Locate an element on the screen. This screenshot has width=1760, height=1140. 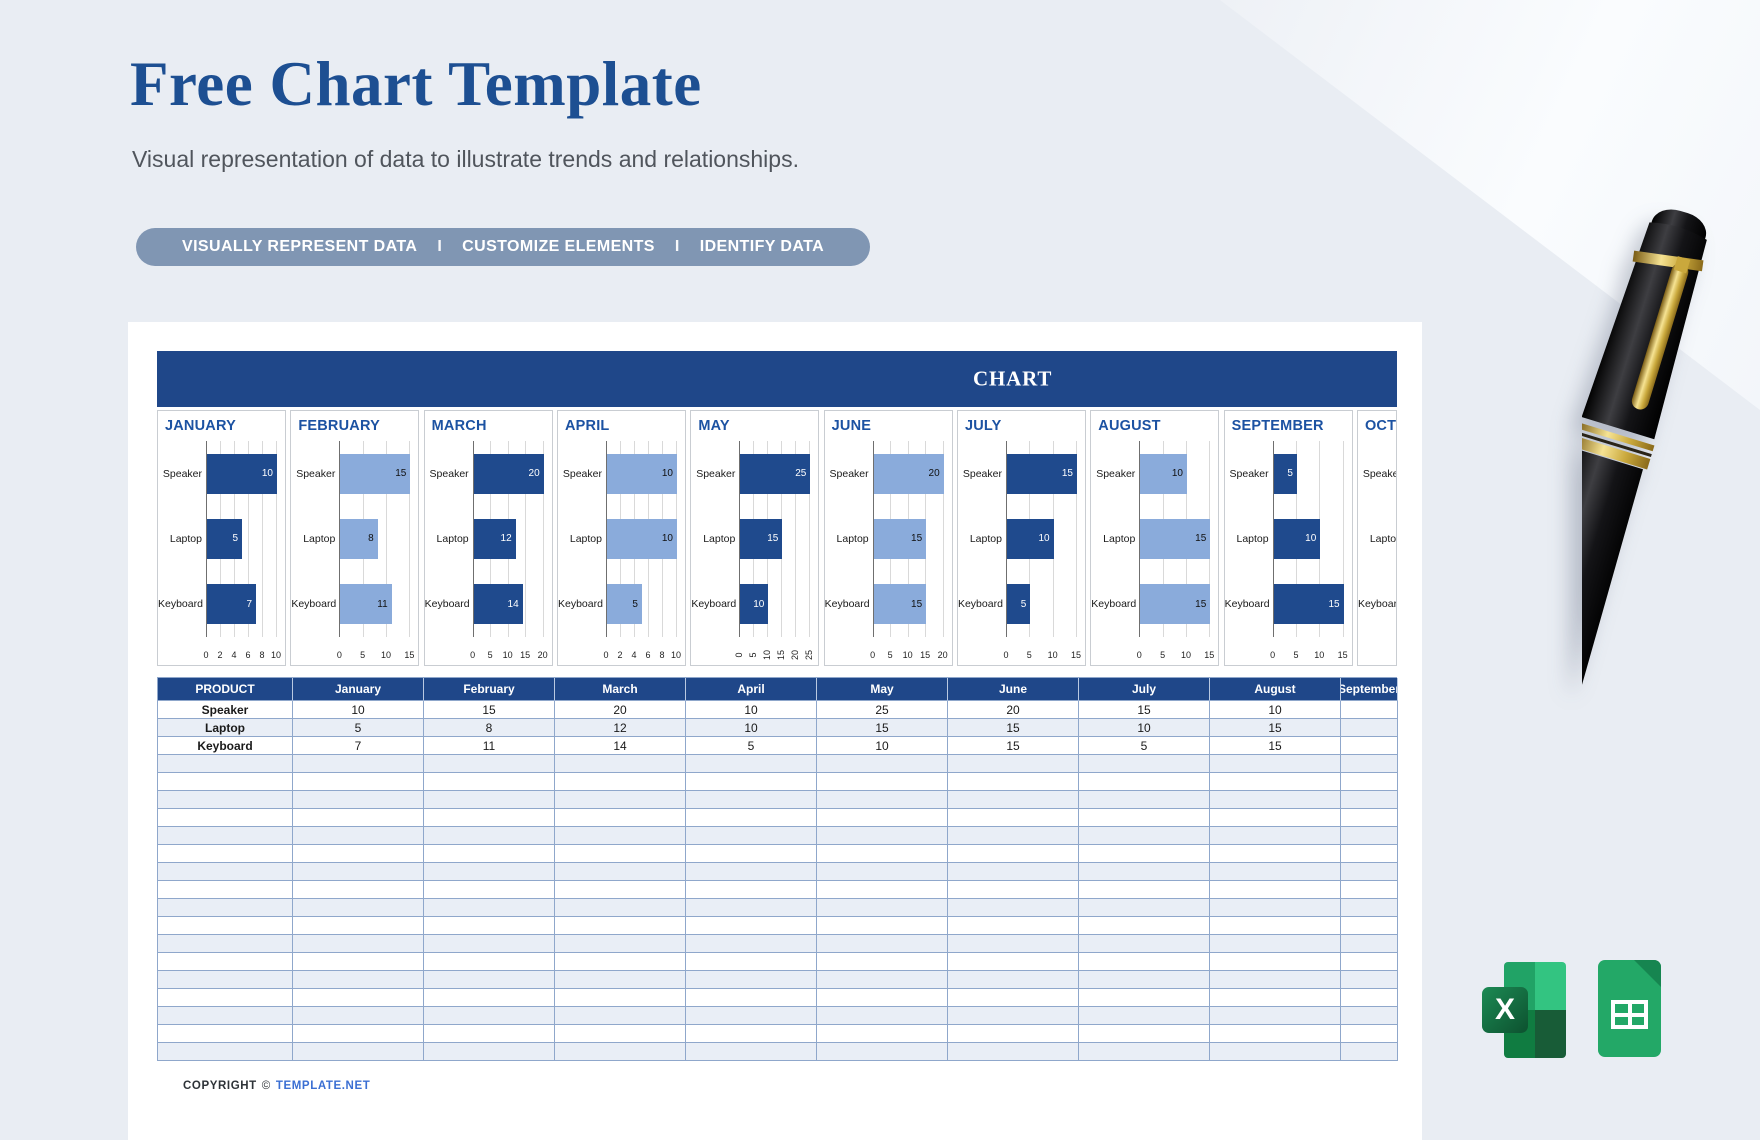
column-header-august: August is located at coordinates (1275, 689).